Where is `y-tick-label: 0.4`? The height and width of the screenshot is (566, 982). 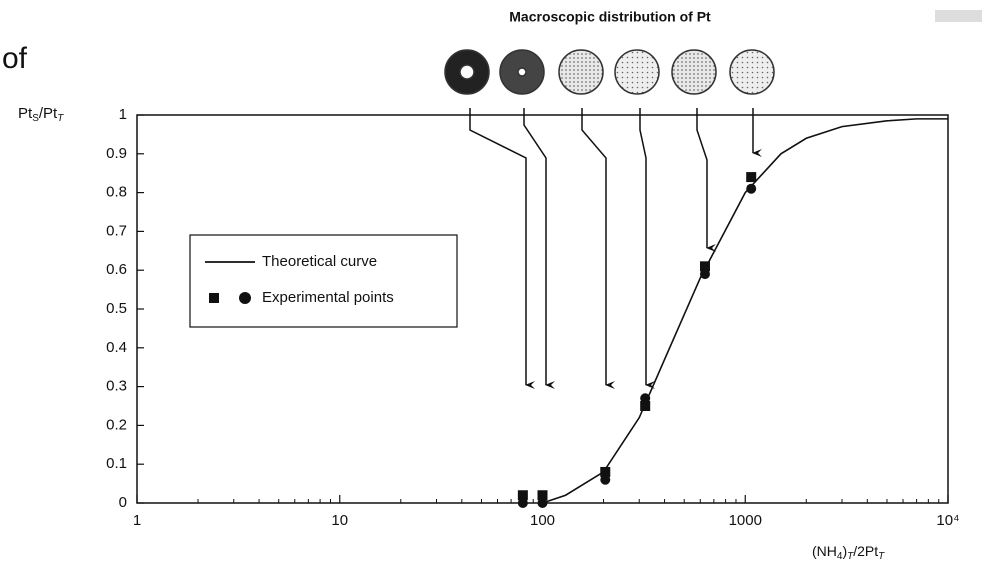
y-tick-label: 0.4 is located at coordinates (116, 347).